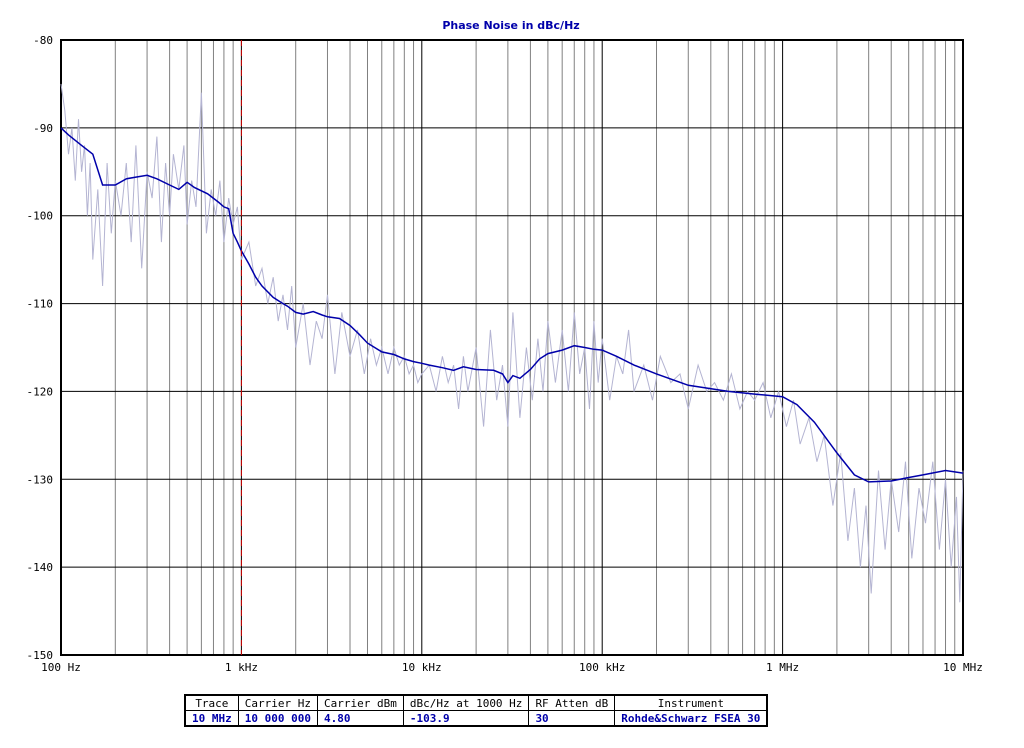 The width and height of the screenshot is (1024, 748). I want to click on x-tick-label: 100 Hz, so click(61, 667).